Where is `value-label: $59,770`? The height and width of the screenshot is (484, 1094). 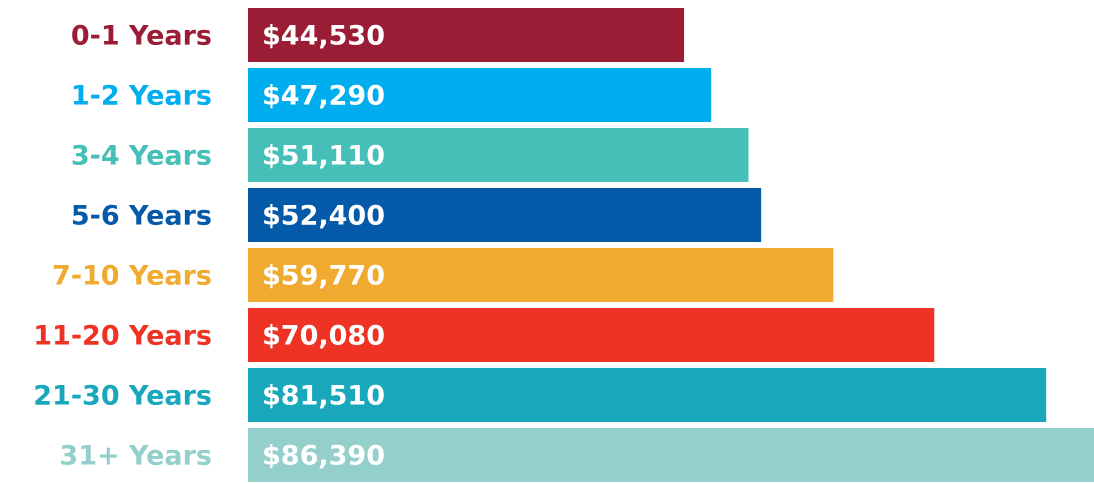
value-label: $59,770 is located at coordinates (323, 276).